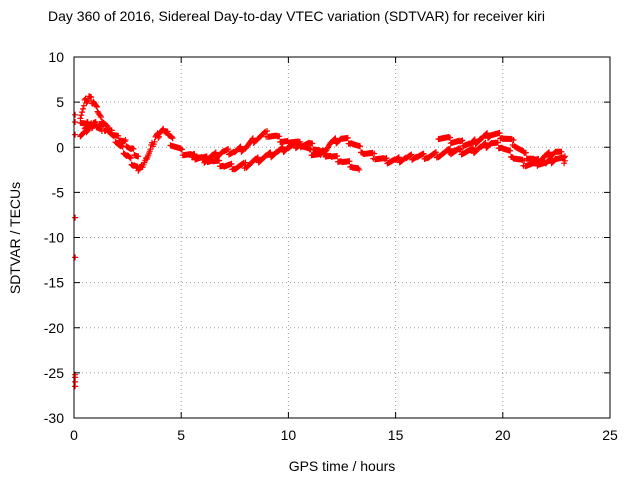 This screenshot has width=640, height=485. What do you see at coordinates (54, 418) in the screenshot?
I see `y-tick-label: -30` at bounding box center [54, 418].